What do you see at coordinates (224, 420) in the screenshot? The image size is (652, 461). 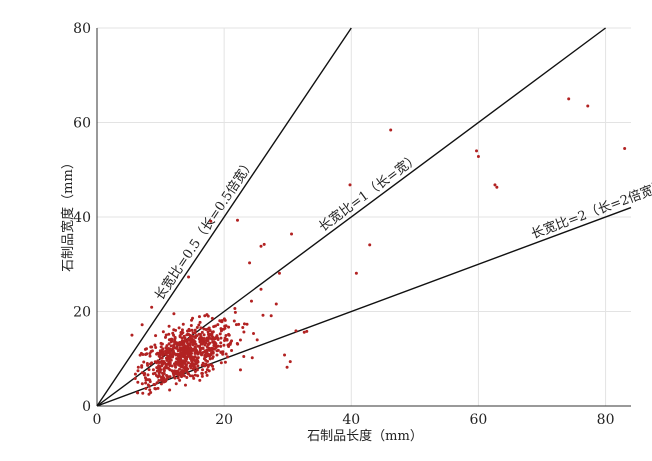 I see `x-tick-label-1: 20` at bounding box center [224, 420].